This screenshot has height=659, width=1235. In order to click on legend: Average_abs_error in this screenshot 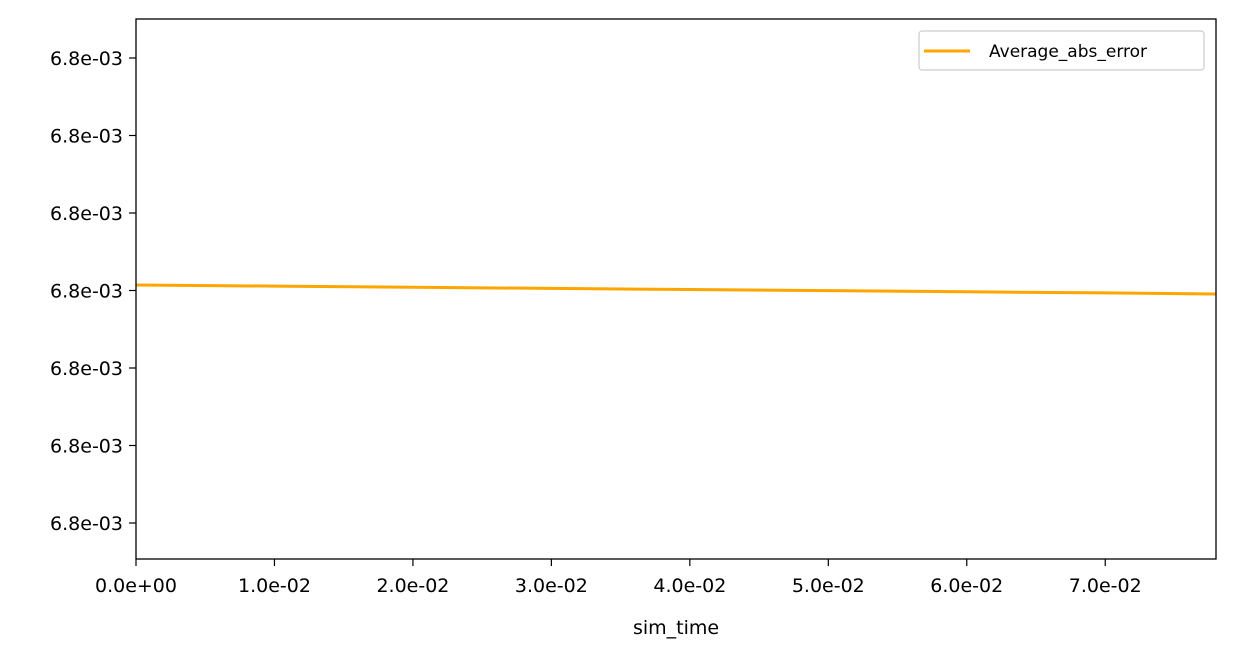, I will do `click(1061, 50)`.